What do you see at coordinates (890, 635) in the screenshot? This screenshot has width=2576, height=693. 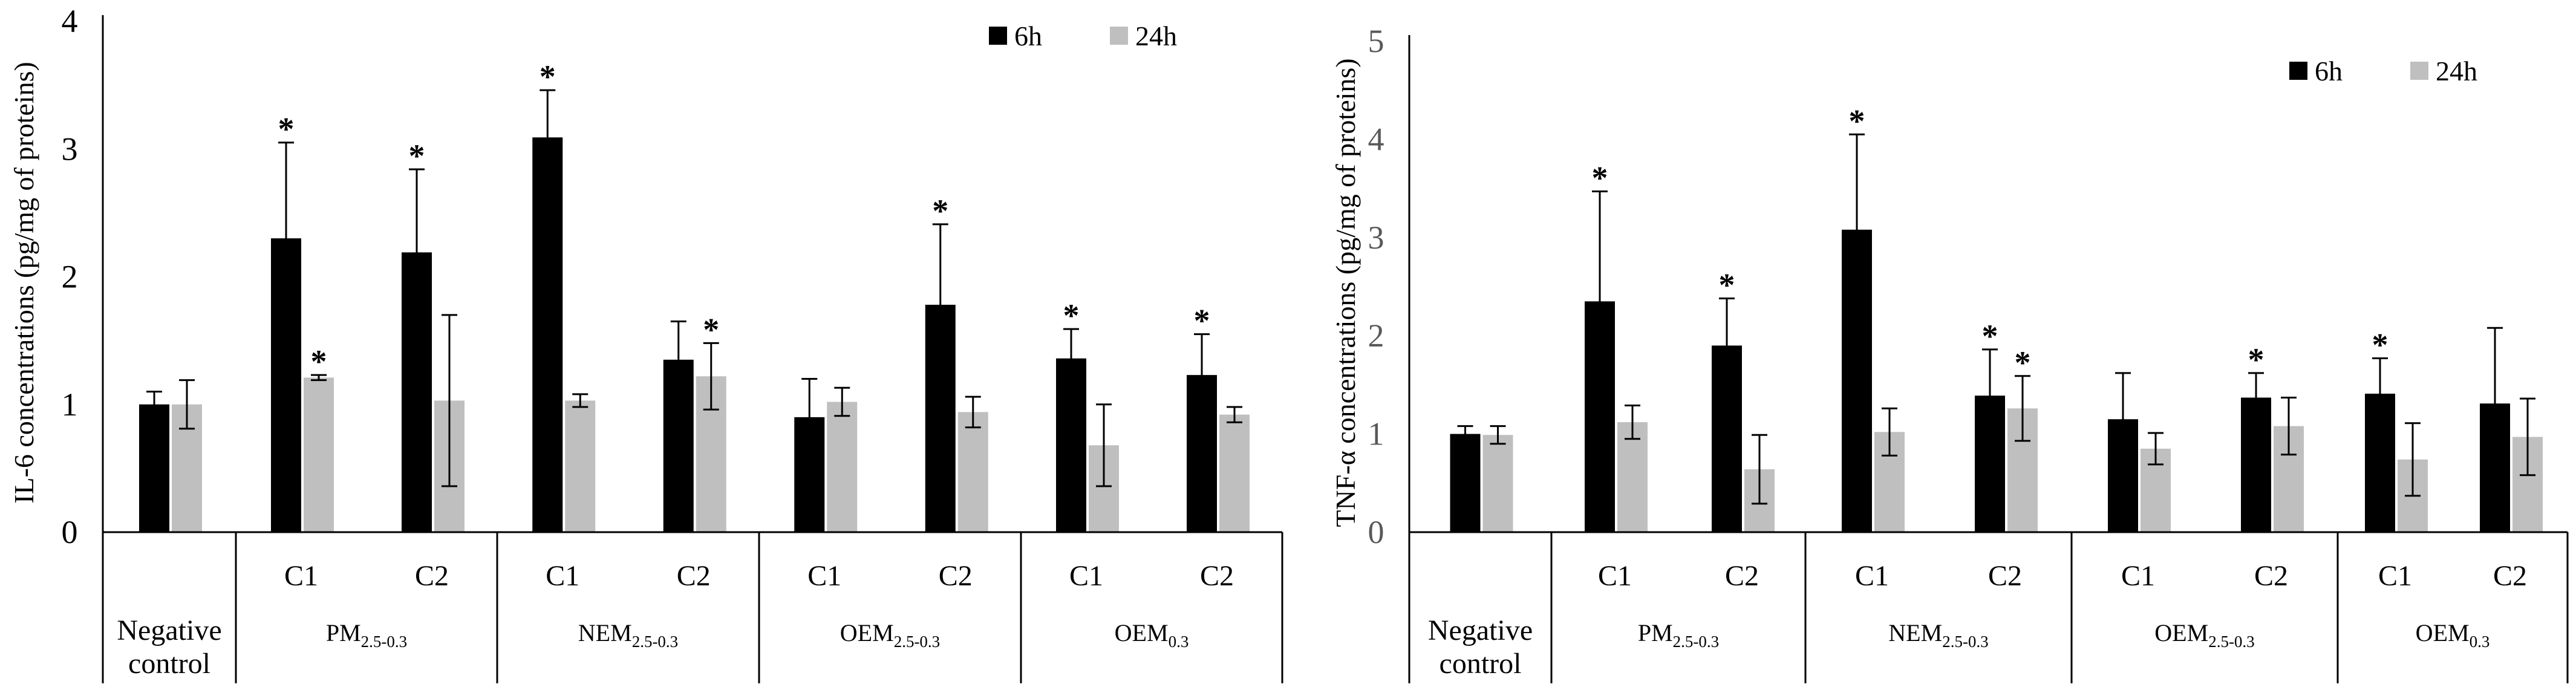 I see `group-label: OEM2.5-0.3` at bounding box center [890, 635].